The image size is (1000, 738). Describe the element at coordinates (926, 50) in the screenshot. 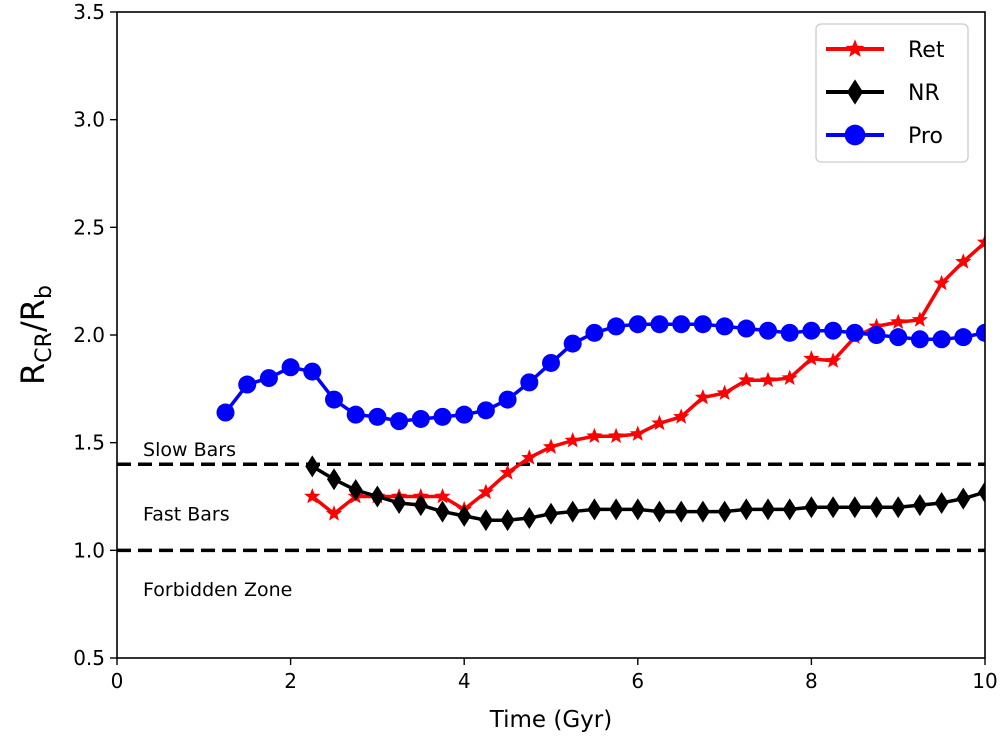

I see `legend-label: Ret` at that location.